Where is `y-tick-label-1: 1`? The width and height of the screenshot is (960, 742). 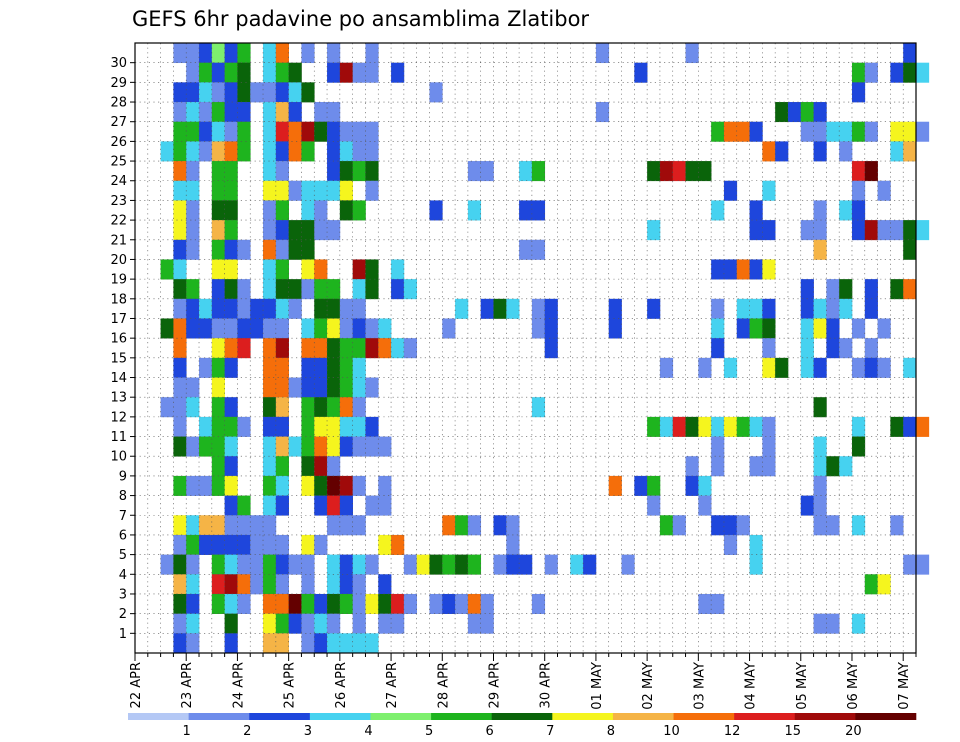
y-tick-label-1: 1 is located at coordinates (123, 634).